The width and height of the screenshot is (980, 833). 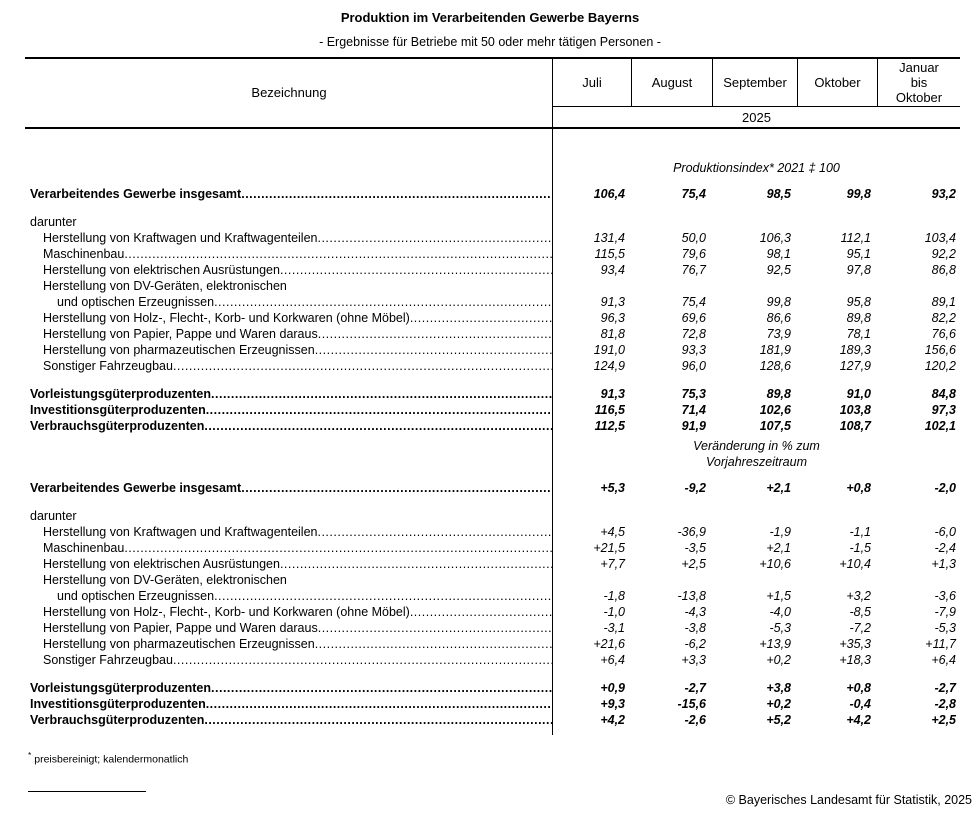 What do you see at coordinates (592, 82) in the screenshot?
I see `column-header-juli: Juli` at bounding box center [592, 82].